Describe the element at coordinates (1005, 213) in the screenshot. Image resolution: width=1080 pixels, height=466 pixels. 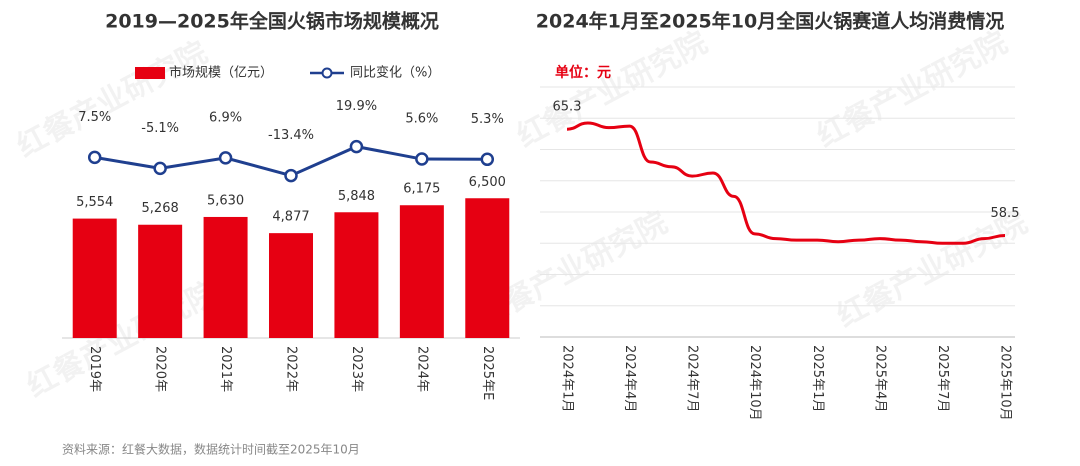
I see `value-label: 58.5` at that location.